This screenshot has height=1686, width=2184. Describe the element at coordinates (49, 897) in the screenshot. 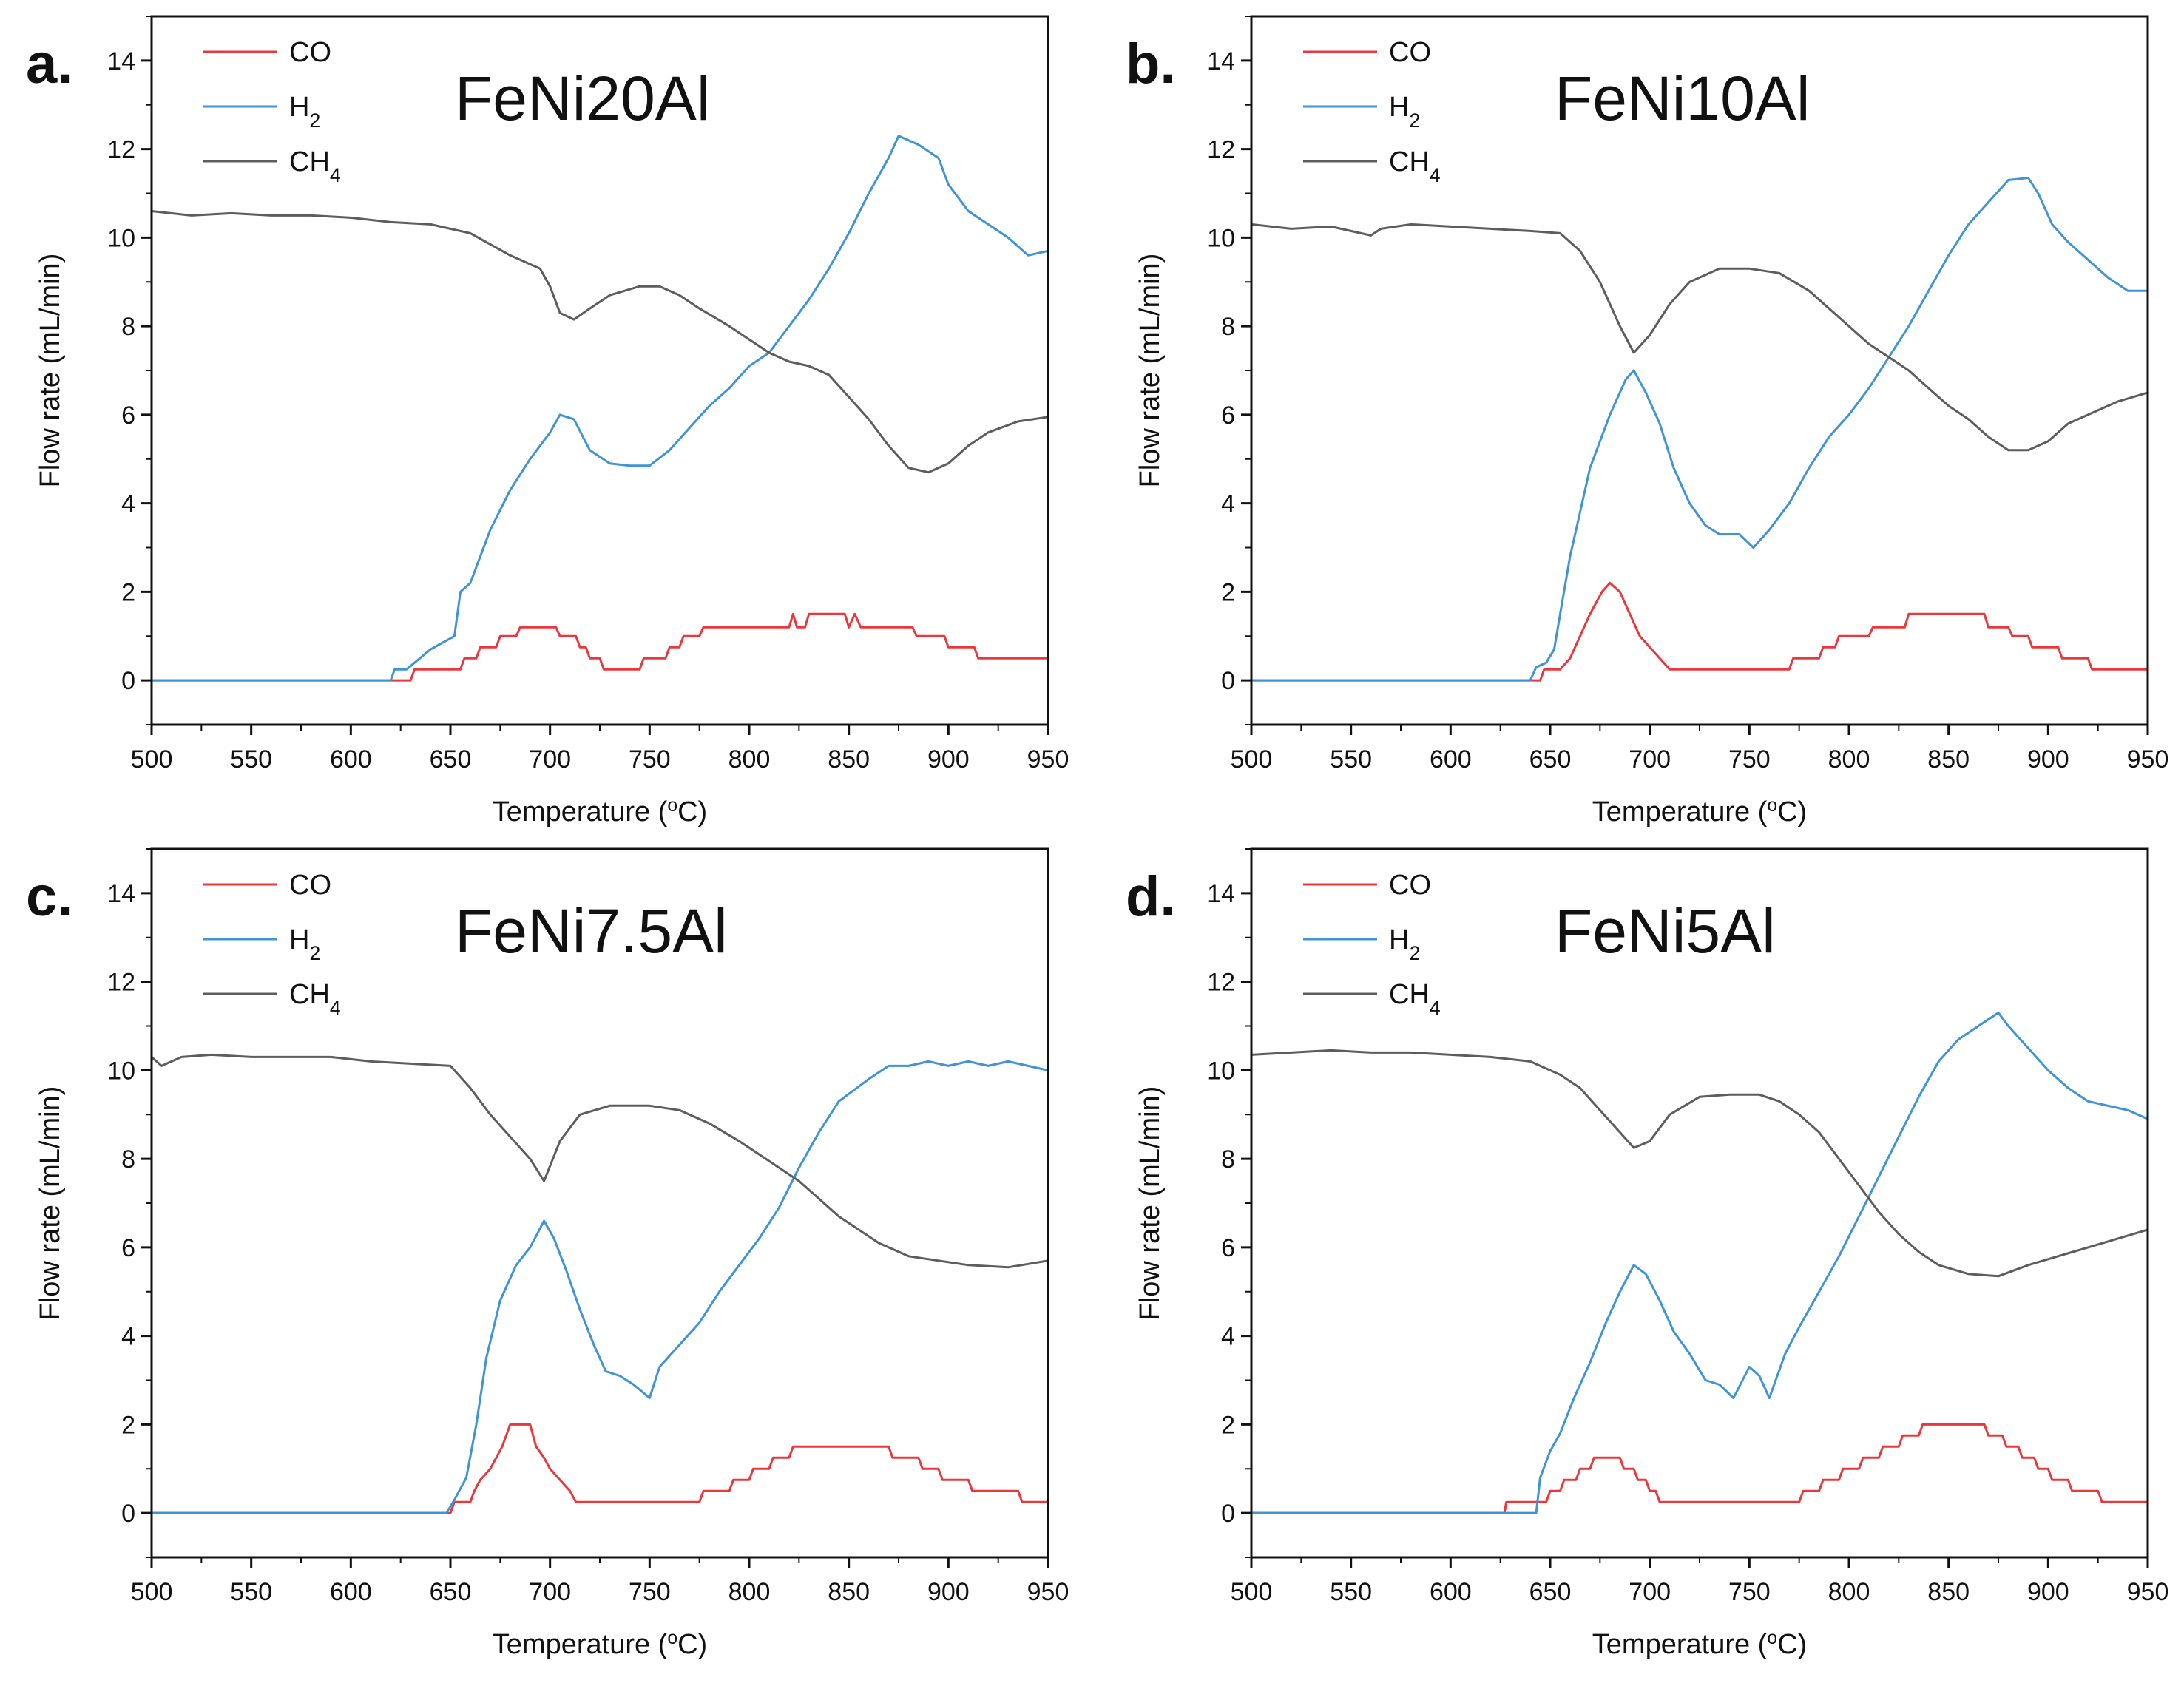

I see `panel-letter: c.` at that location.